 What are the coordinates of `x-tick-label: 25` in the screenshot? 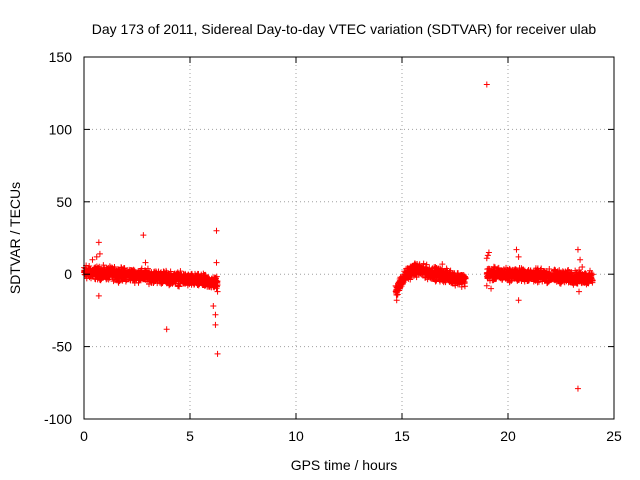 It's located at (614, 436).